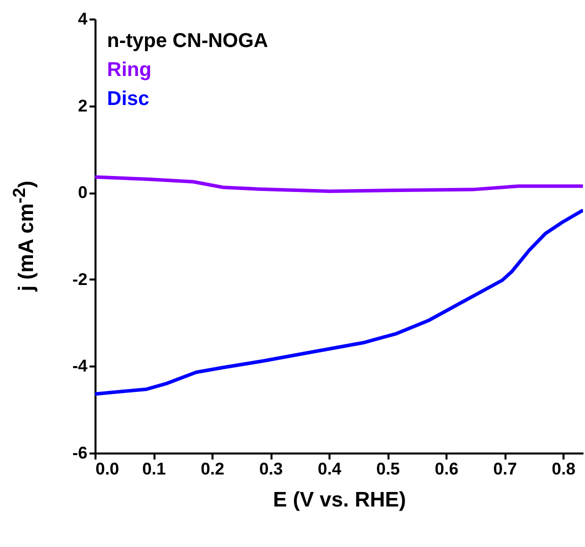 The width and height of the screenshot is (585, 547). I want to click on x-tick-label: 0.3, so click(271, 469).